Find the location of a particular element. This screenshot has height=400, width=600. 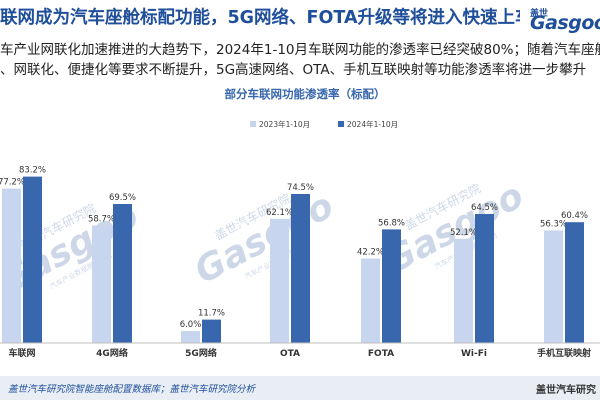

data-label: 56.8% is located at coordinates (391, 223).